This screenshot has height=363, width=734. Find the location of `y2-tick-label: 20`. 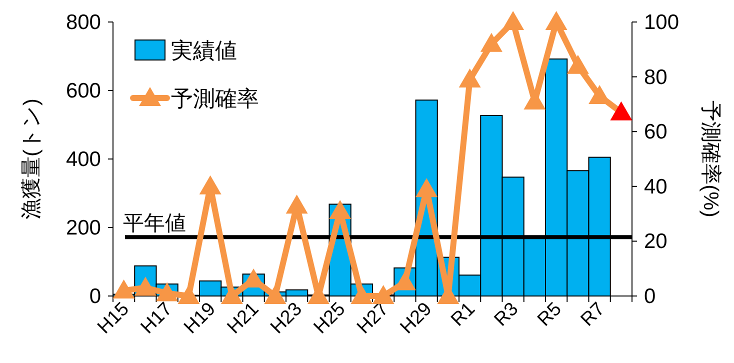

y2-tick-label: 20 is located at coordinates (656, 242).